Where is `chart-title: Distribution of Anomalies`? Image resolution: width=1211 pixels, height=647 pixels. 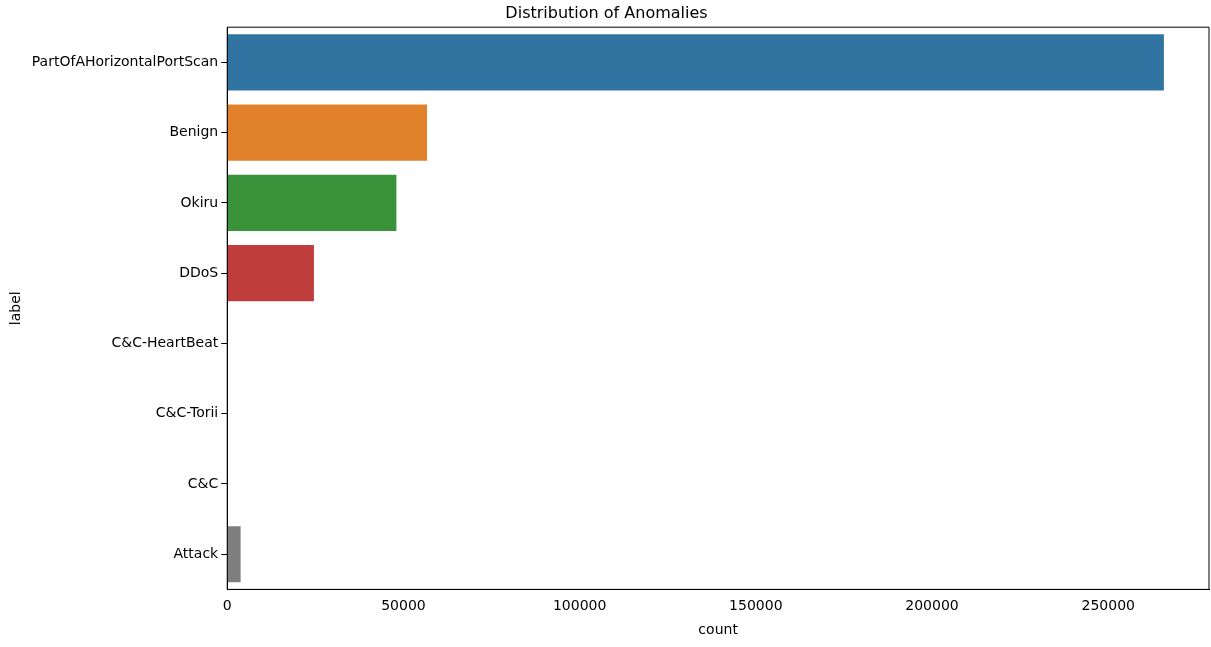
chart-title: Distribution of Anomalies is located at coordinates (606, 12).